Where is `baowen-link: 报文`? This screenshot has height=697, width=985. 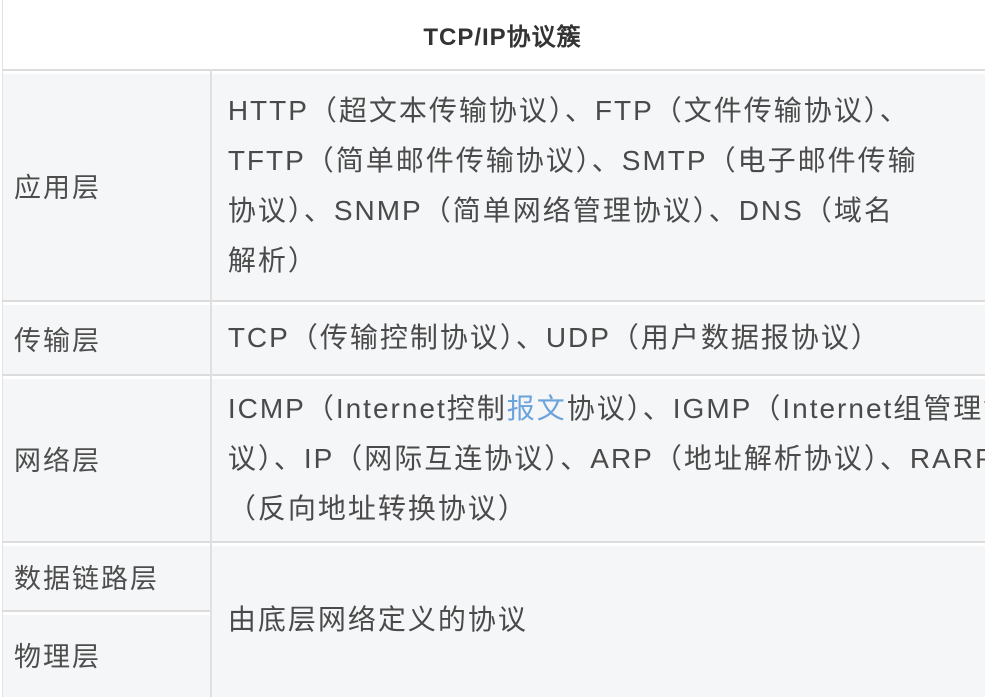
baowen-link: 报文 is located at coordinates (537, 408).